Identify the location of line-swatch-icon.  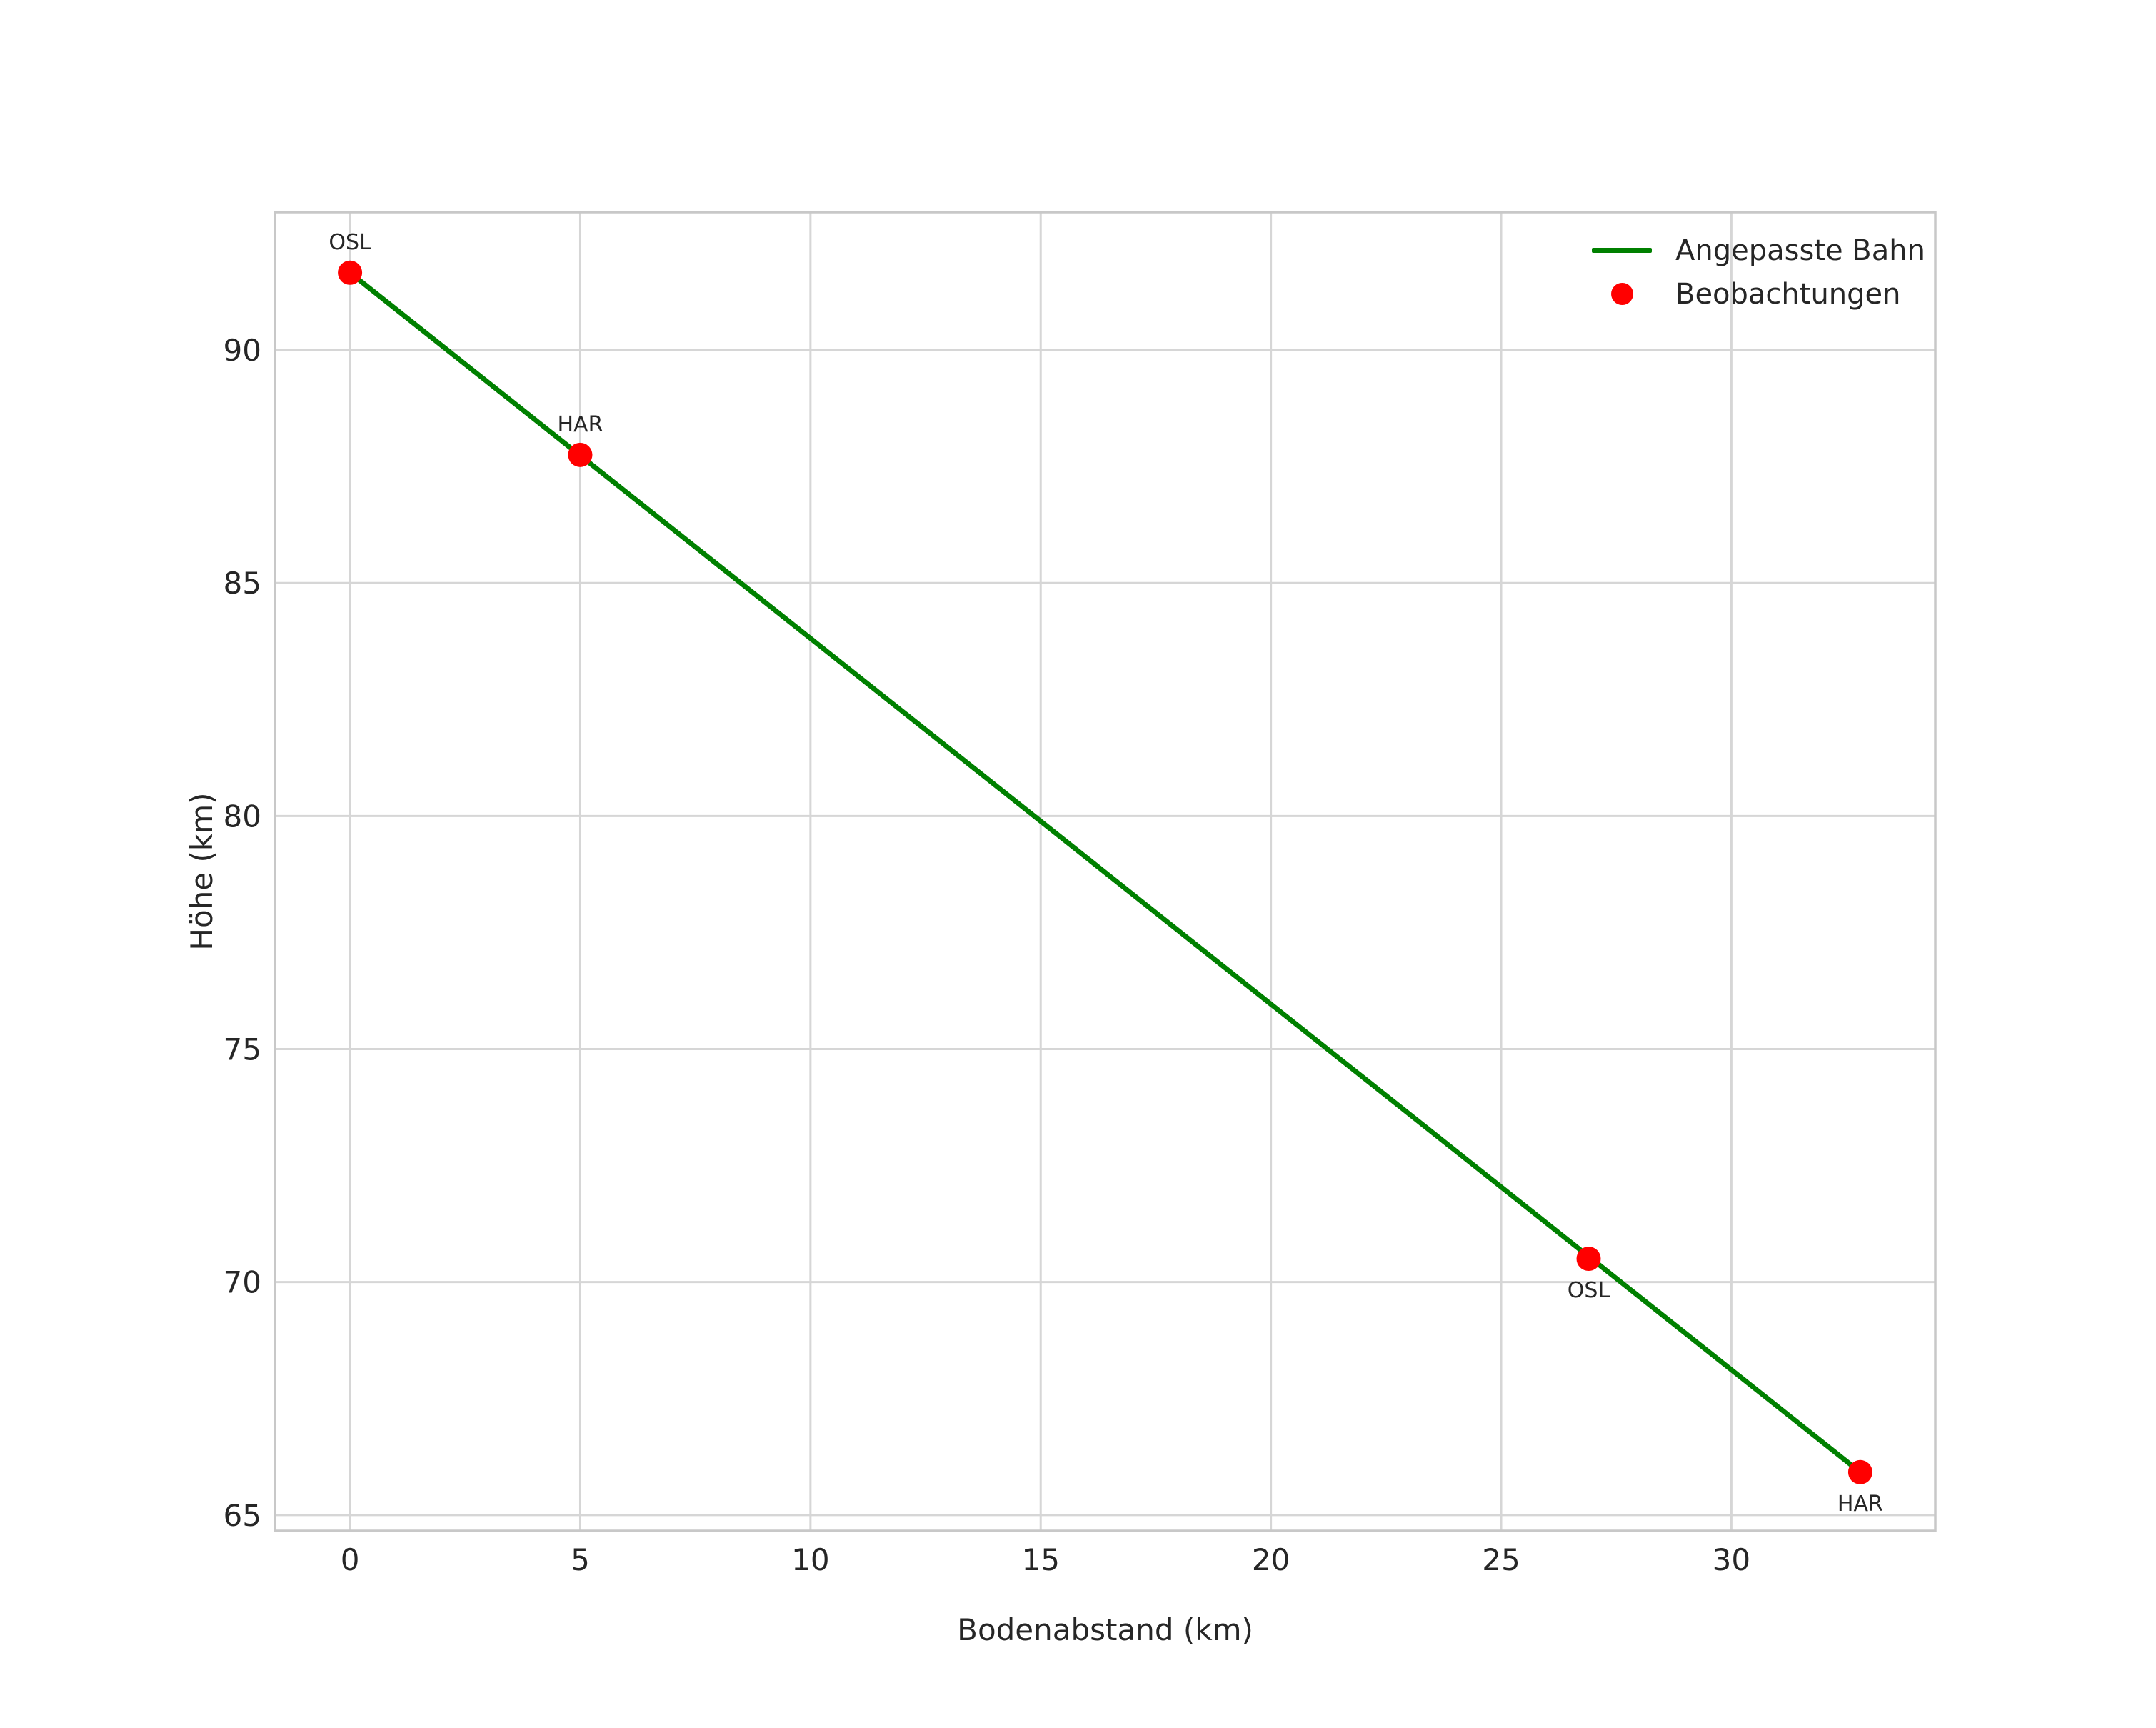
(1622, 250).